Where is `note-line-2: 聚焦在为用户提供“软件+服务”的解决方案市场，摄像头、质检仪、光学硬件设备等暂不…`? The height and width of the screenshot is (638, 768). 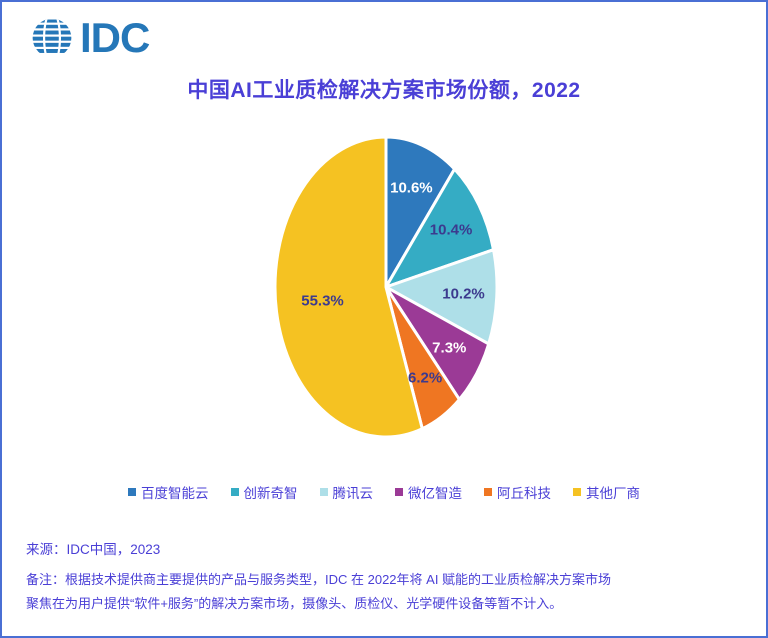 note-line-2: 聚焦在为用户提供“软件+服务”的解决方案市场，摄像头、质检仪、光学硬件设备等暂不… is located at coordinates (294, 603).